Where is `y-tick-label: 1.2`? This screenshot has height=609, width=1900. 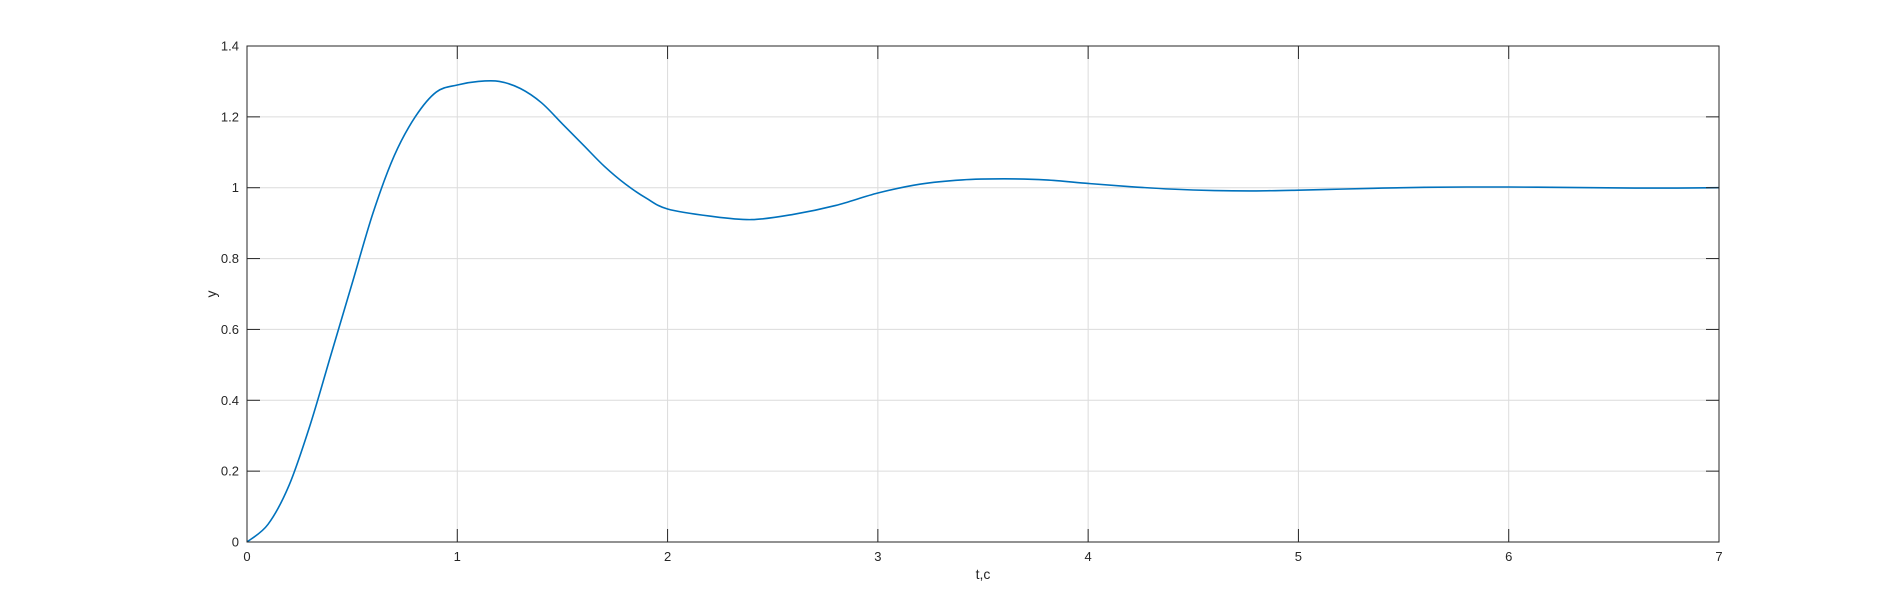 y-tick-label: 1.2 is located at coordinates (230, 116).